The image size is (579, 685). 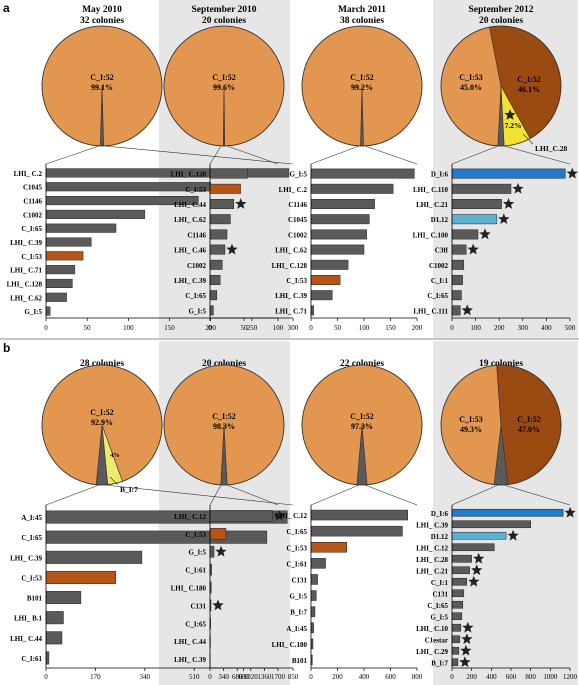 What do you see at coordinates (291, 311) in the screenshot?
I see `category-label: LHI_ C.71` at bounding box center [291, 311].